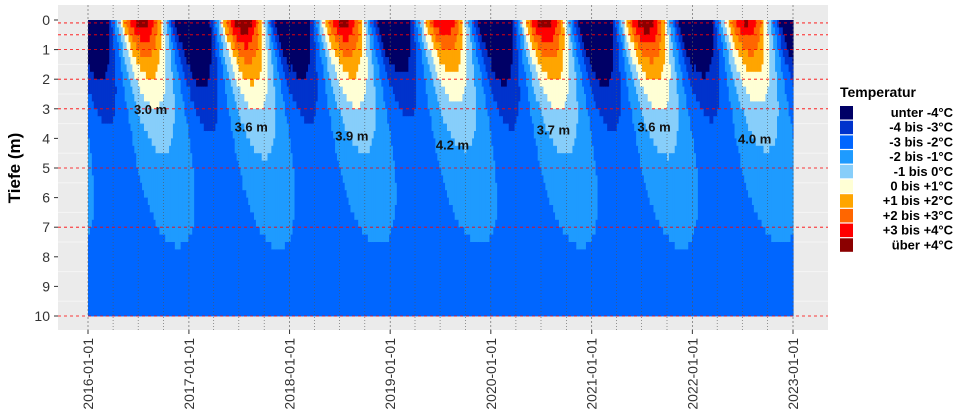  What do you see at coordinates (491, 374) in the screenshot?
I see `x-tick-label: 2020-01-01` at bounding box center [491, 374].